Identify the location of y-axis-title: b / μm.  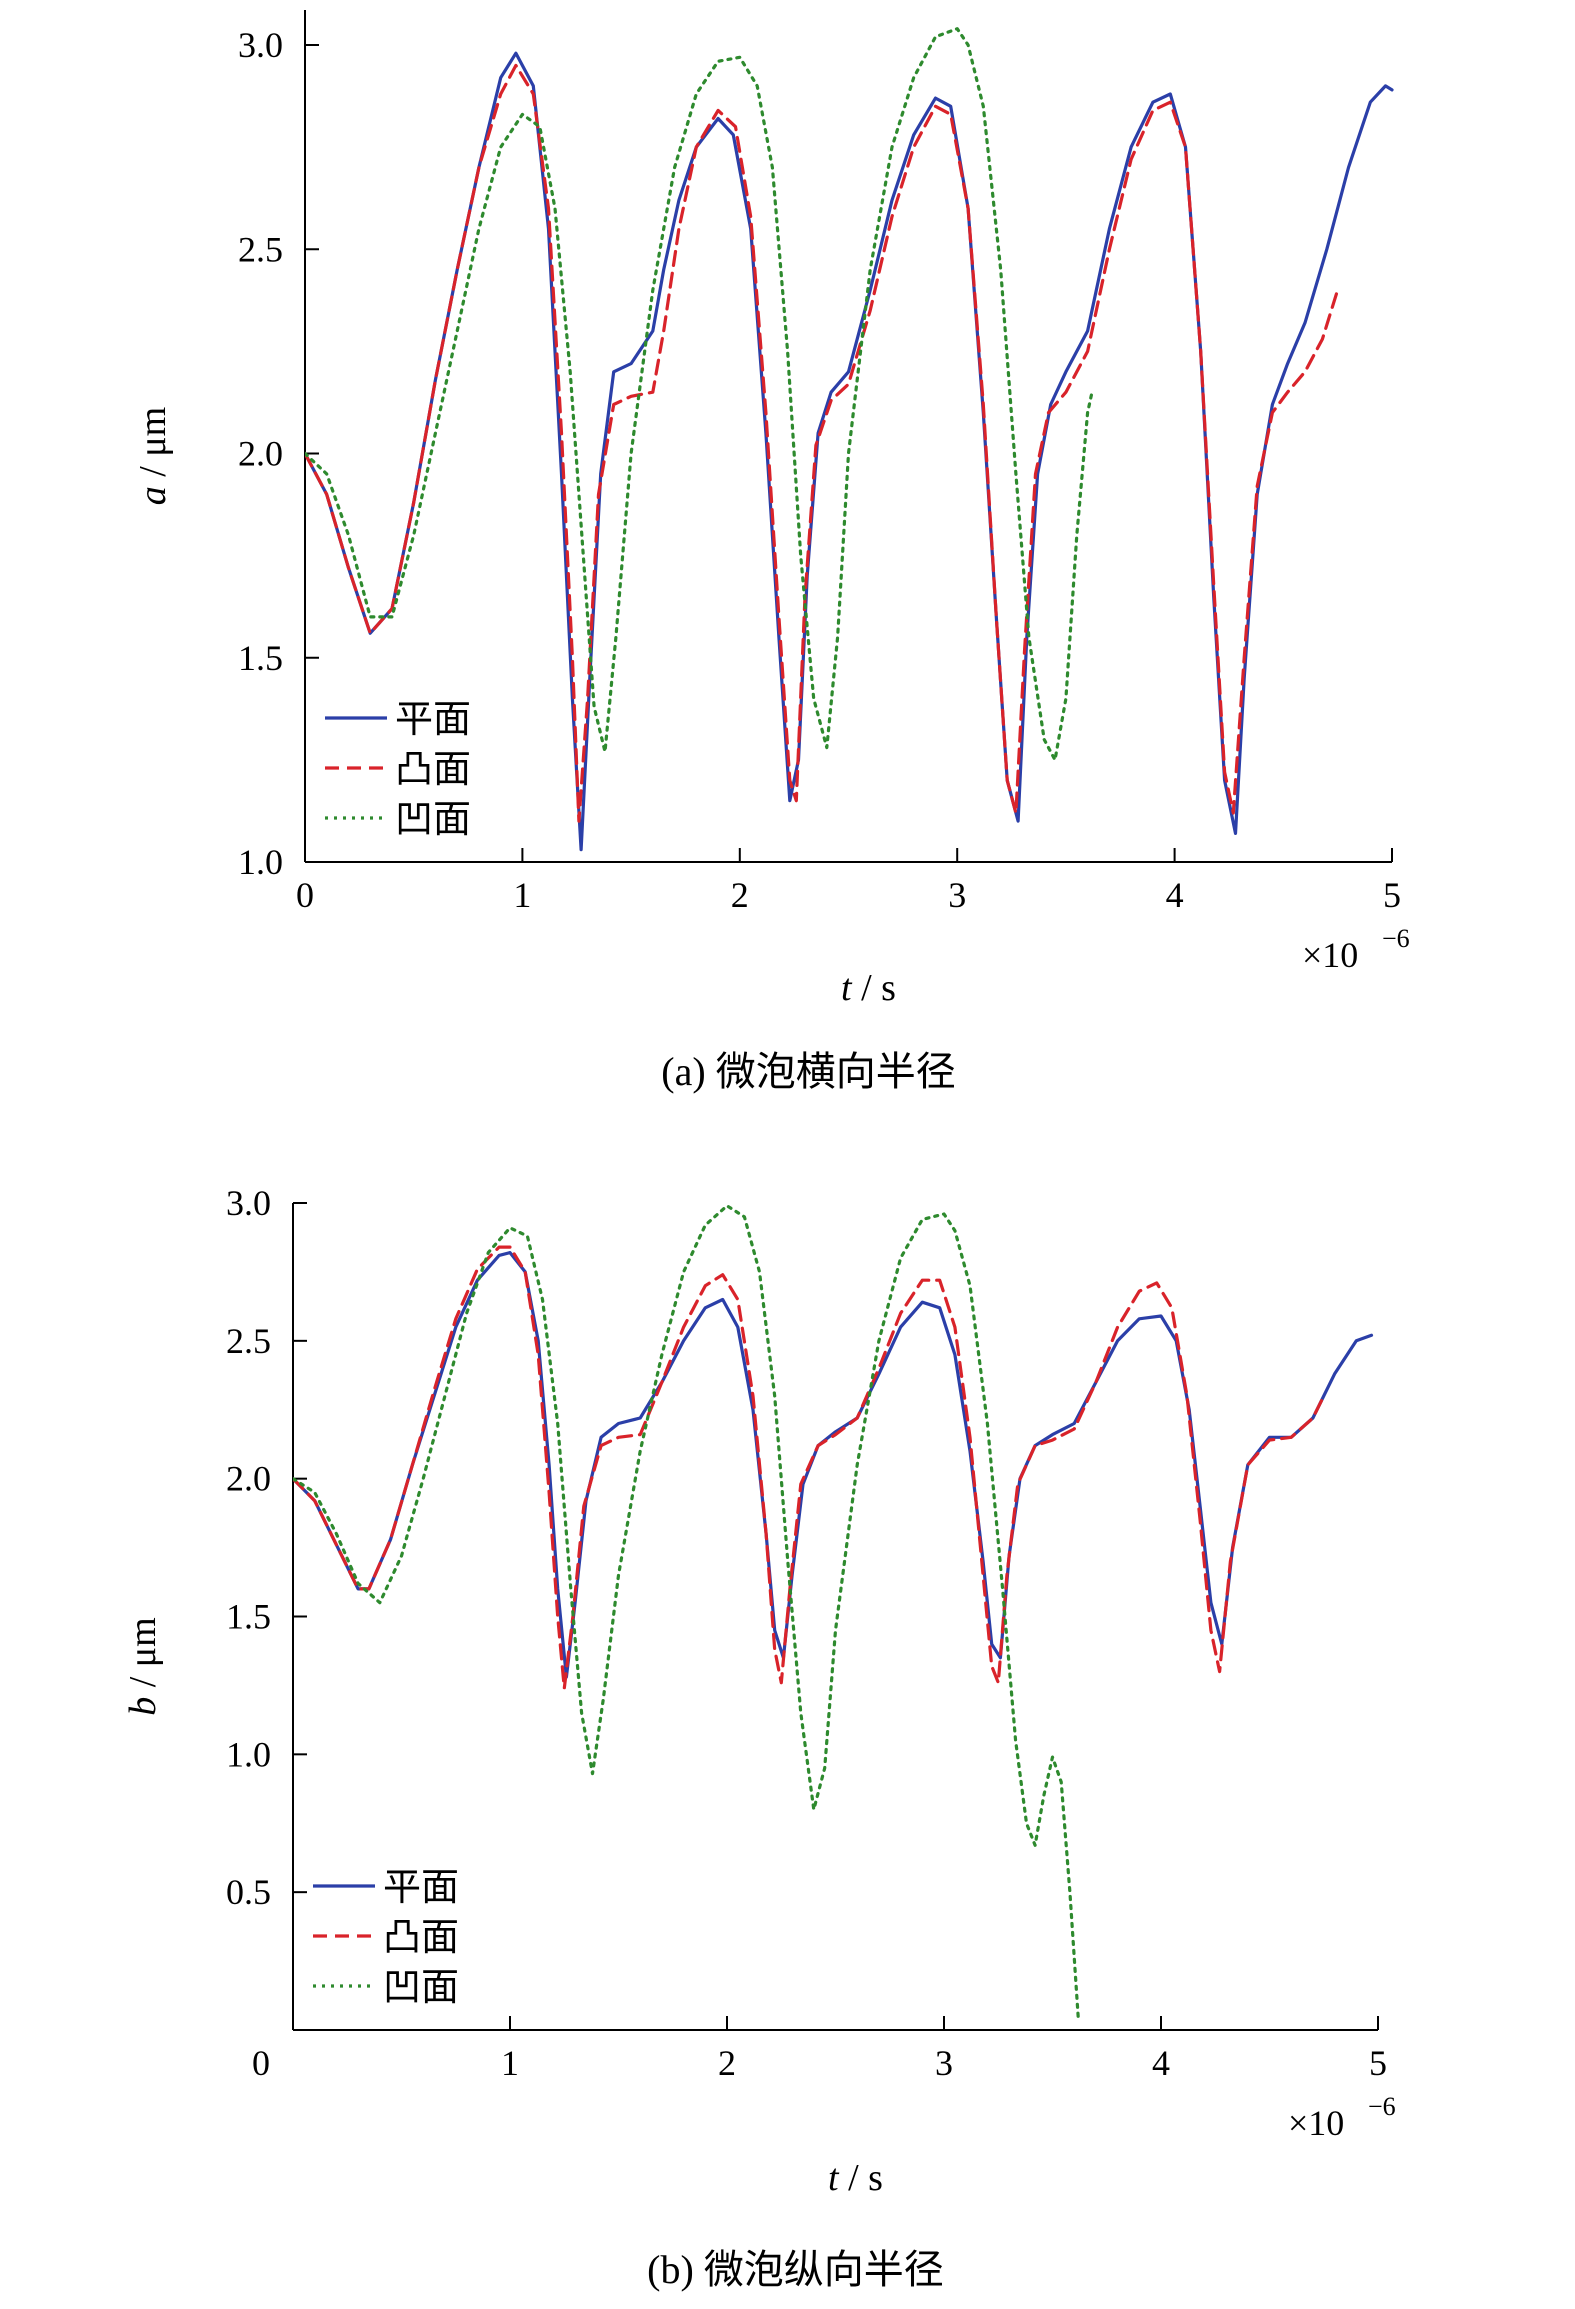
(143, 1666).